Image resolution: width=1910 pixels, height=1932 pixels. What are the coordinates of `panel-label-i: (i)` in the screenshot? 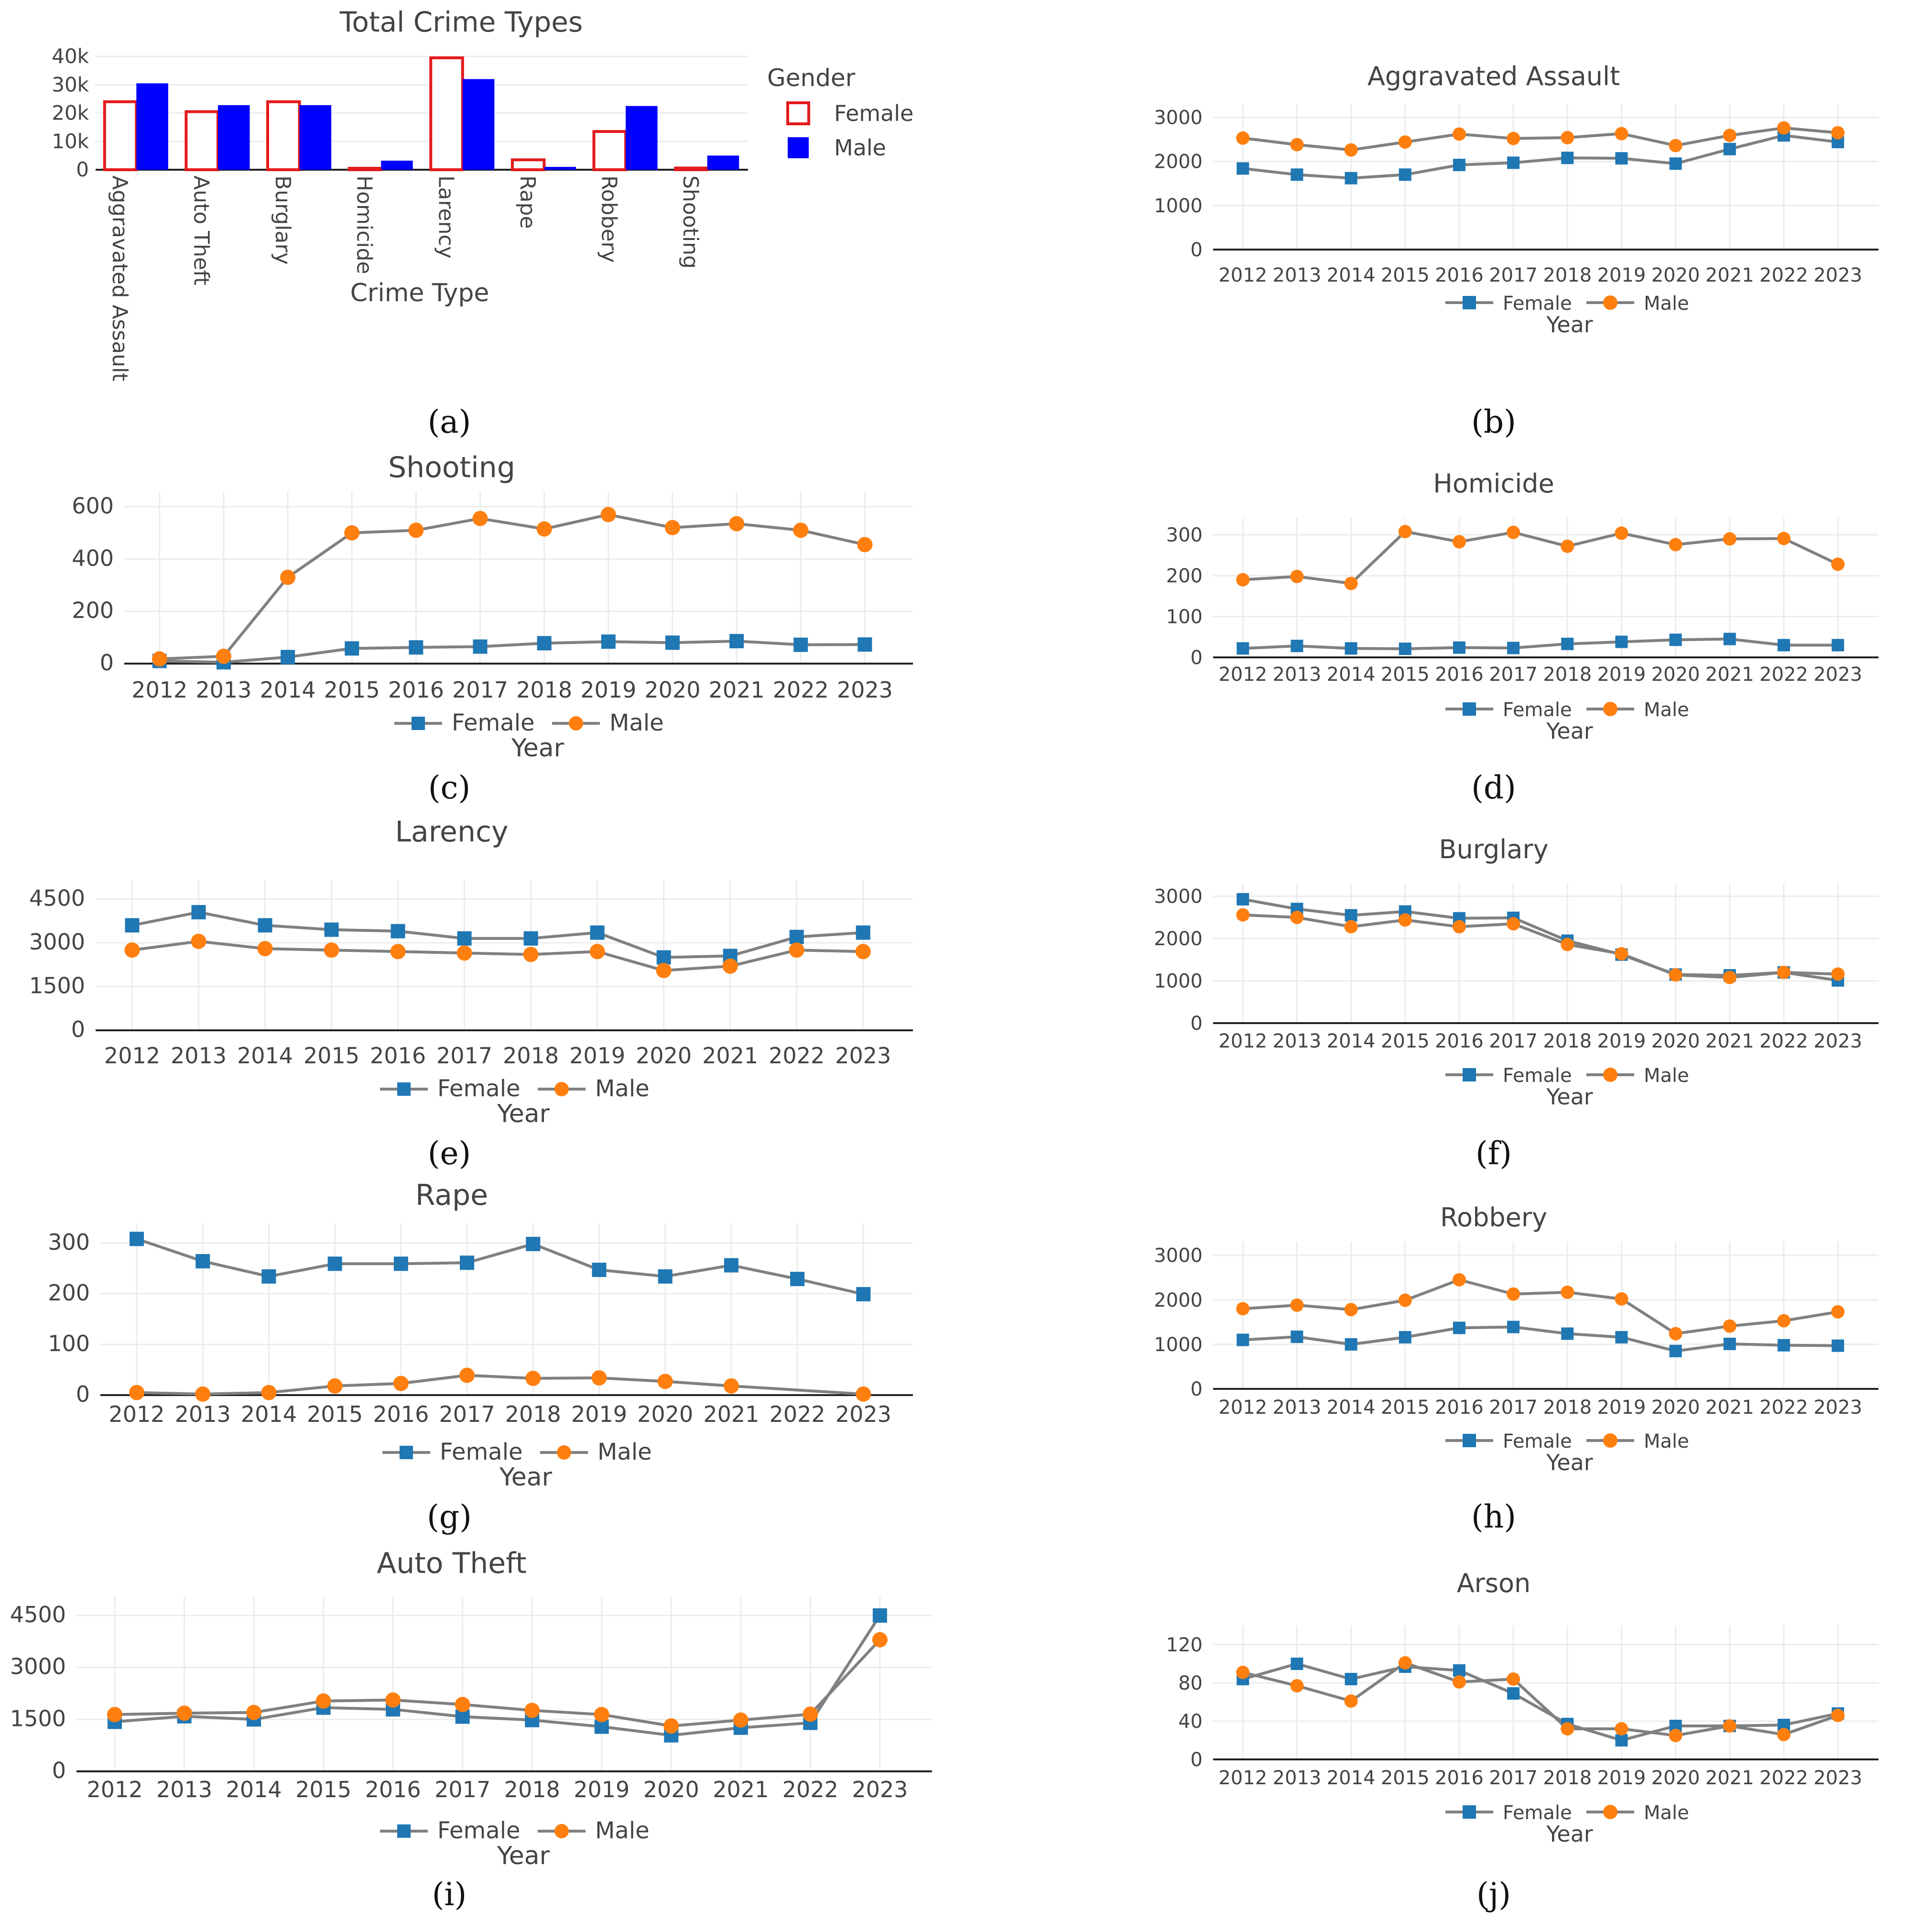 It's located at (449, 1894).